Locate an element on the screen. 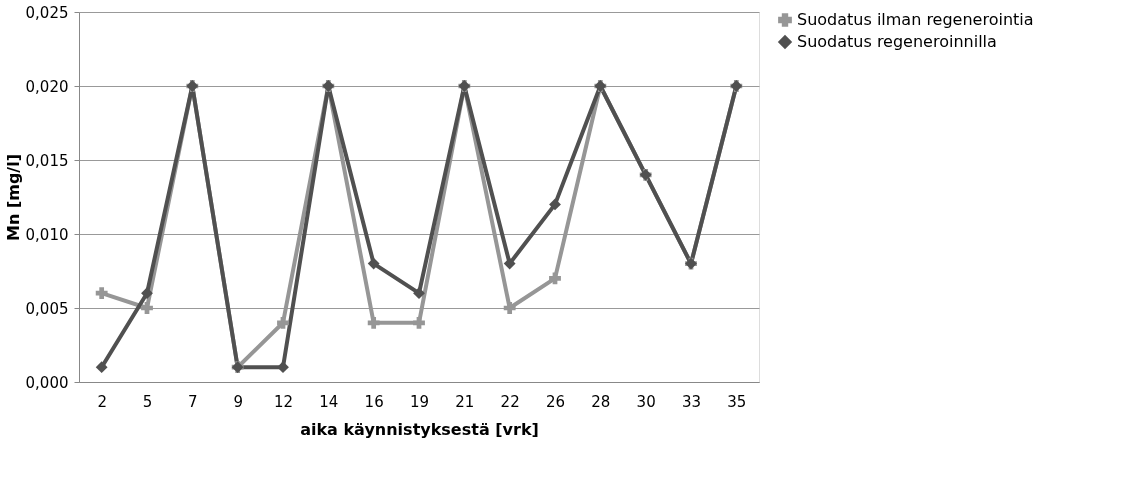 The image size is (1127, 491). x-tick-label: 14 is located at coordinates (329, 401).